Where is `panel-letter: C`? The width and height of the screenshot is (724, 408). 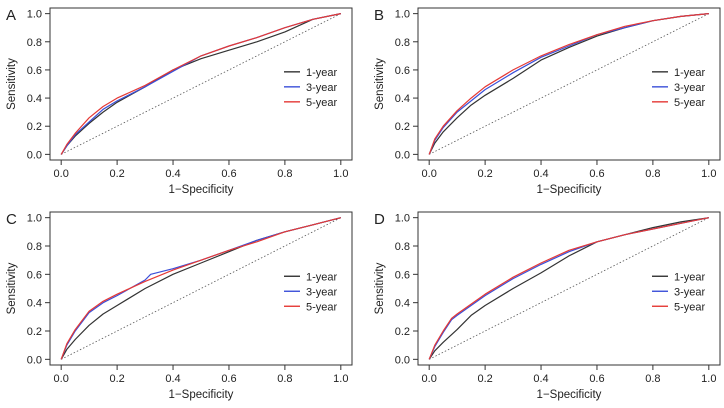 panel-letter: C is located at coordinates (11, 219).